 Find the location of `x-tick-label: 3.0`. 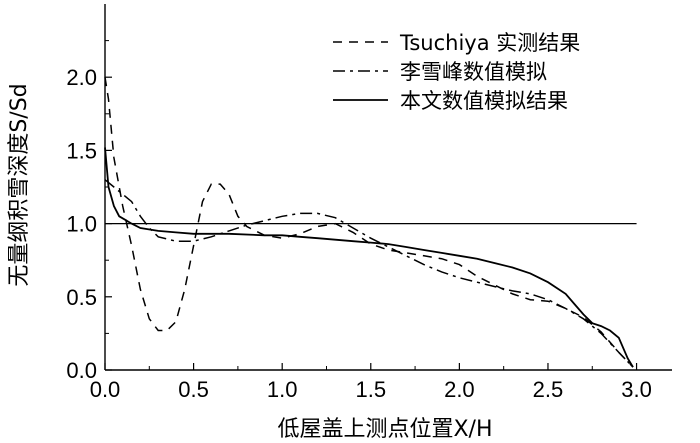

x-tick-label: 3.0 is located at coordinates (636, 389).